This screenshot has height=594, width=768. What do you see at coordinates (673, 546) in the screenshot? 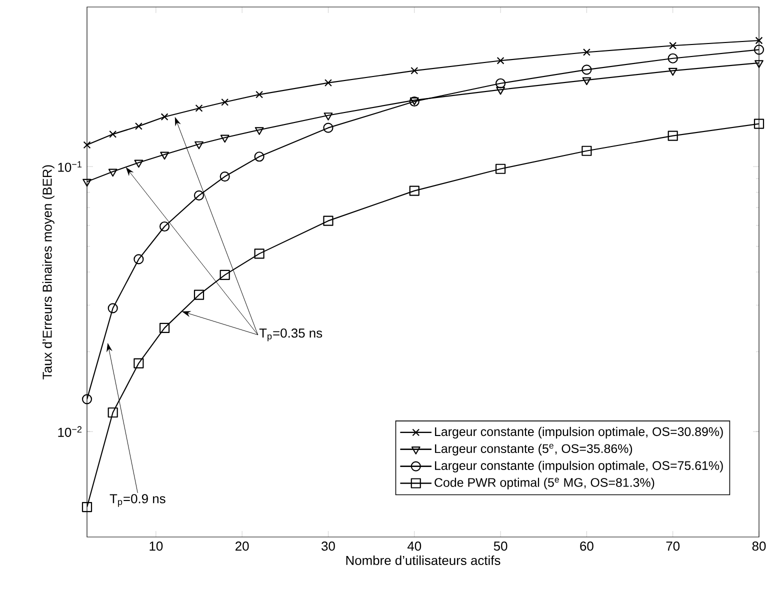
I see `x-tick-label: 70` at bounding box center [673, 546].